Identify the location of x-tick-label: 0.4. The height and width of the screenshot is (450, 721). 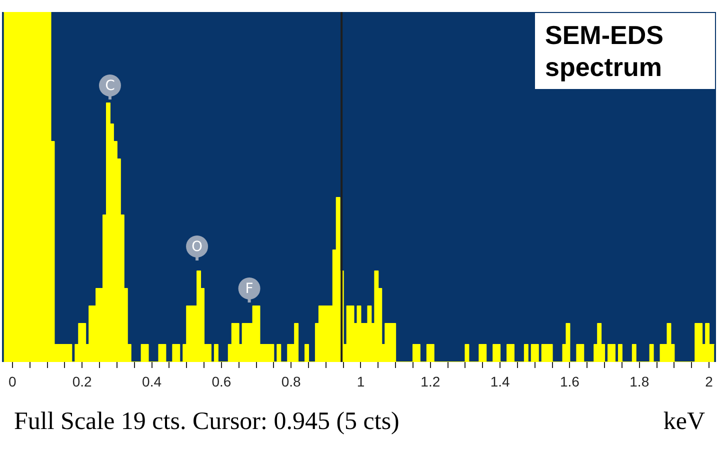
(152, 381).